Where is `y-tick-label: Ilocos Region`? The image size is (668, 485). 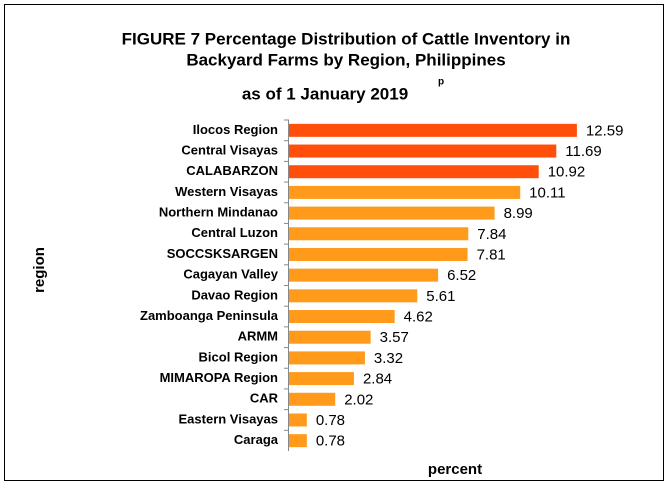
y-tick-label: Ilocos Region is located at coordinates (235, 129).